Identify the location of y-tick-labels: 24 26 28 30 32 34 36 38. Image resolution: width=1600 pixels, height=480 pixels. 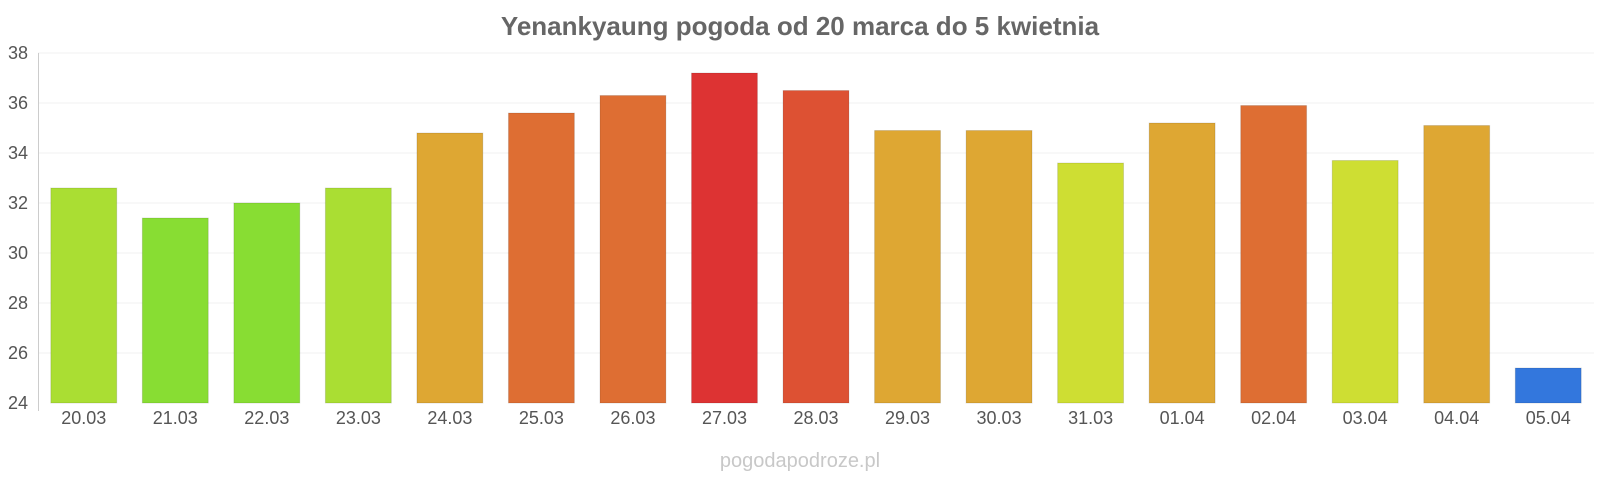
(18, 228).